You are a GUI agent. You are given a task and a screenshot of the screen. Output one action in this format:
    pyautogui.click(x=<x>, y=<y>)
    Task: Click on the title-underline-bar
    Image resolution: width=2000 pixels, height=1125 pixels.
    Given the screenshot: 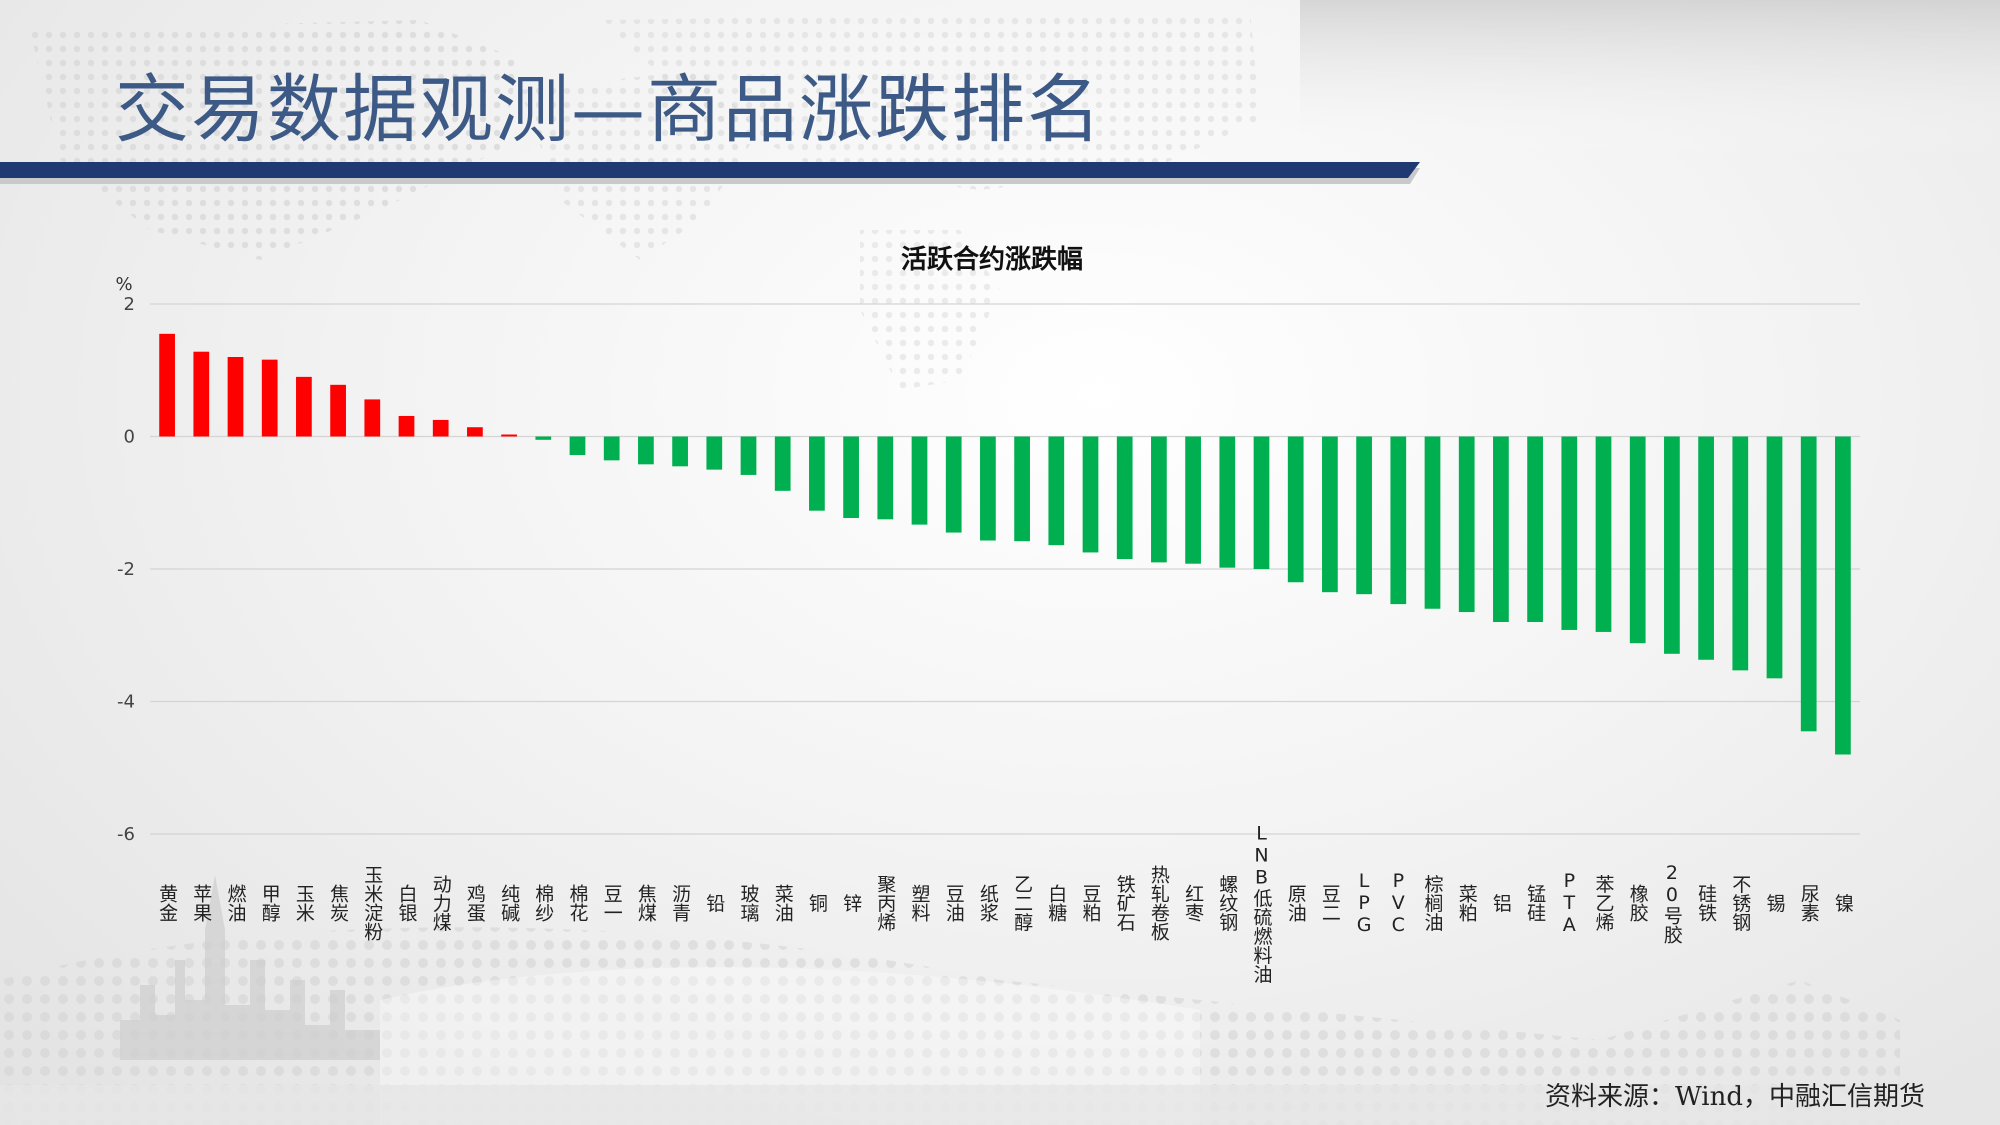 What is the action you would take?
    pyautogui.click(x=710, y=173)
    